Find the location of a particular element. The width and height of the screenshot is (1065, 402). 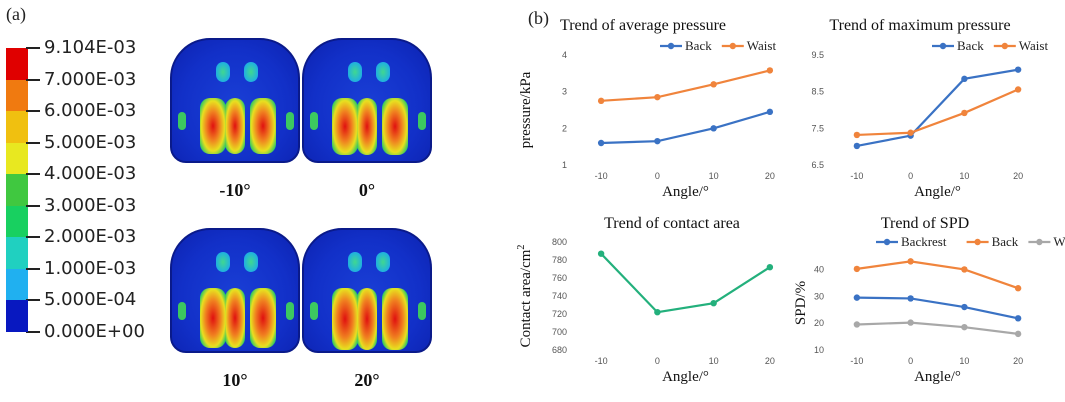

seat-angle-label: 0° is located at coordinates (367, 190).